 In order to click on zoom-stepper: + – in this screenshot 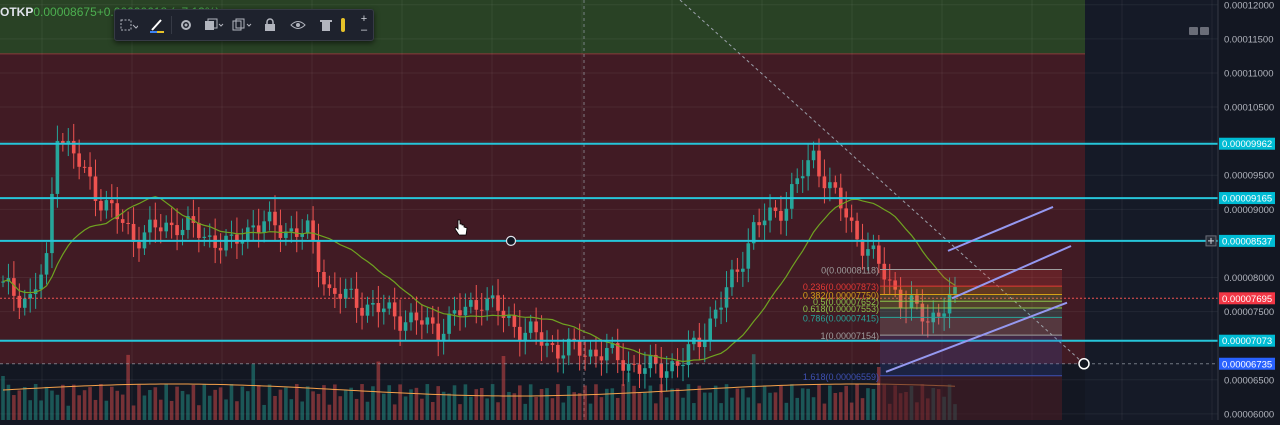, I will do `click(364, 25)`.